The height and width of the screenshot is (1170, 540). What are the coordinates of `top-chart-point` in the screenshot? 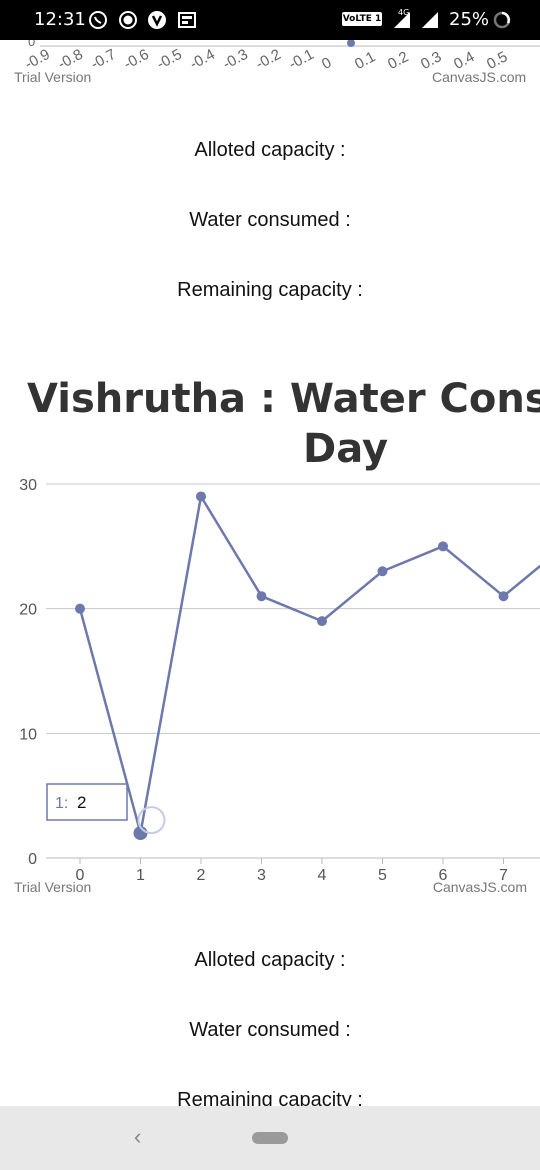 It's located at (351, 43).